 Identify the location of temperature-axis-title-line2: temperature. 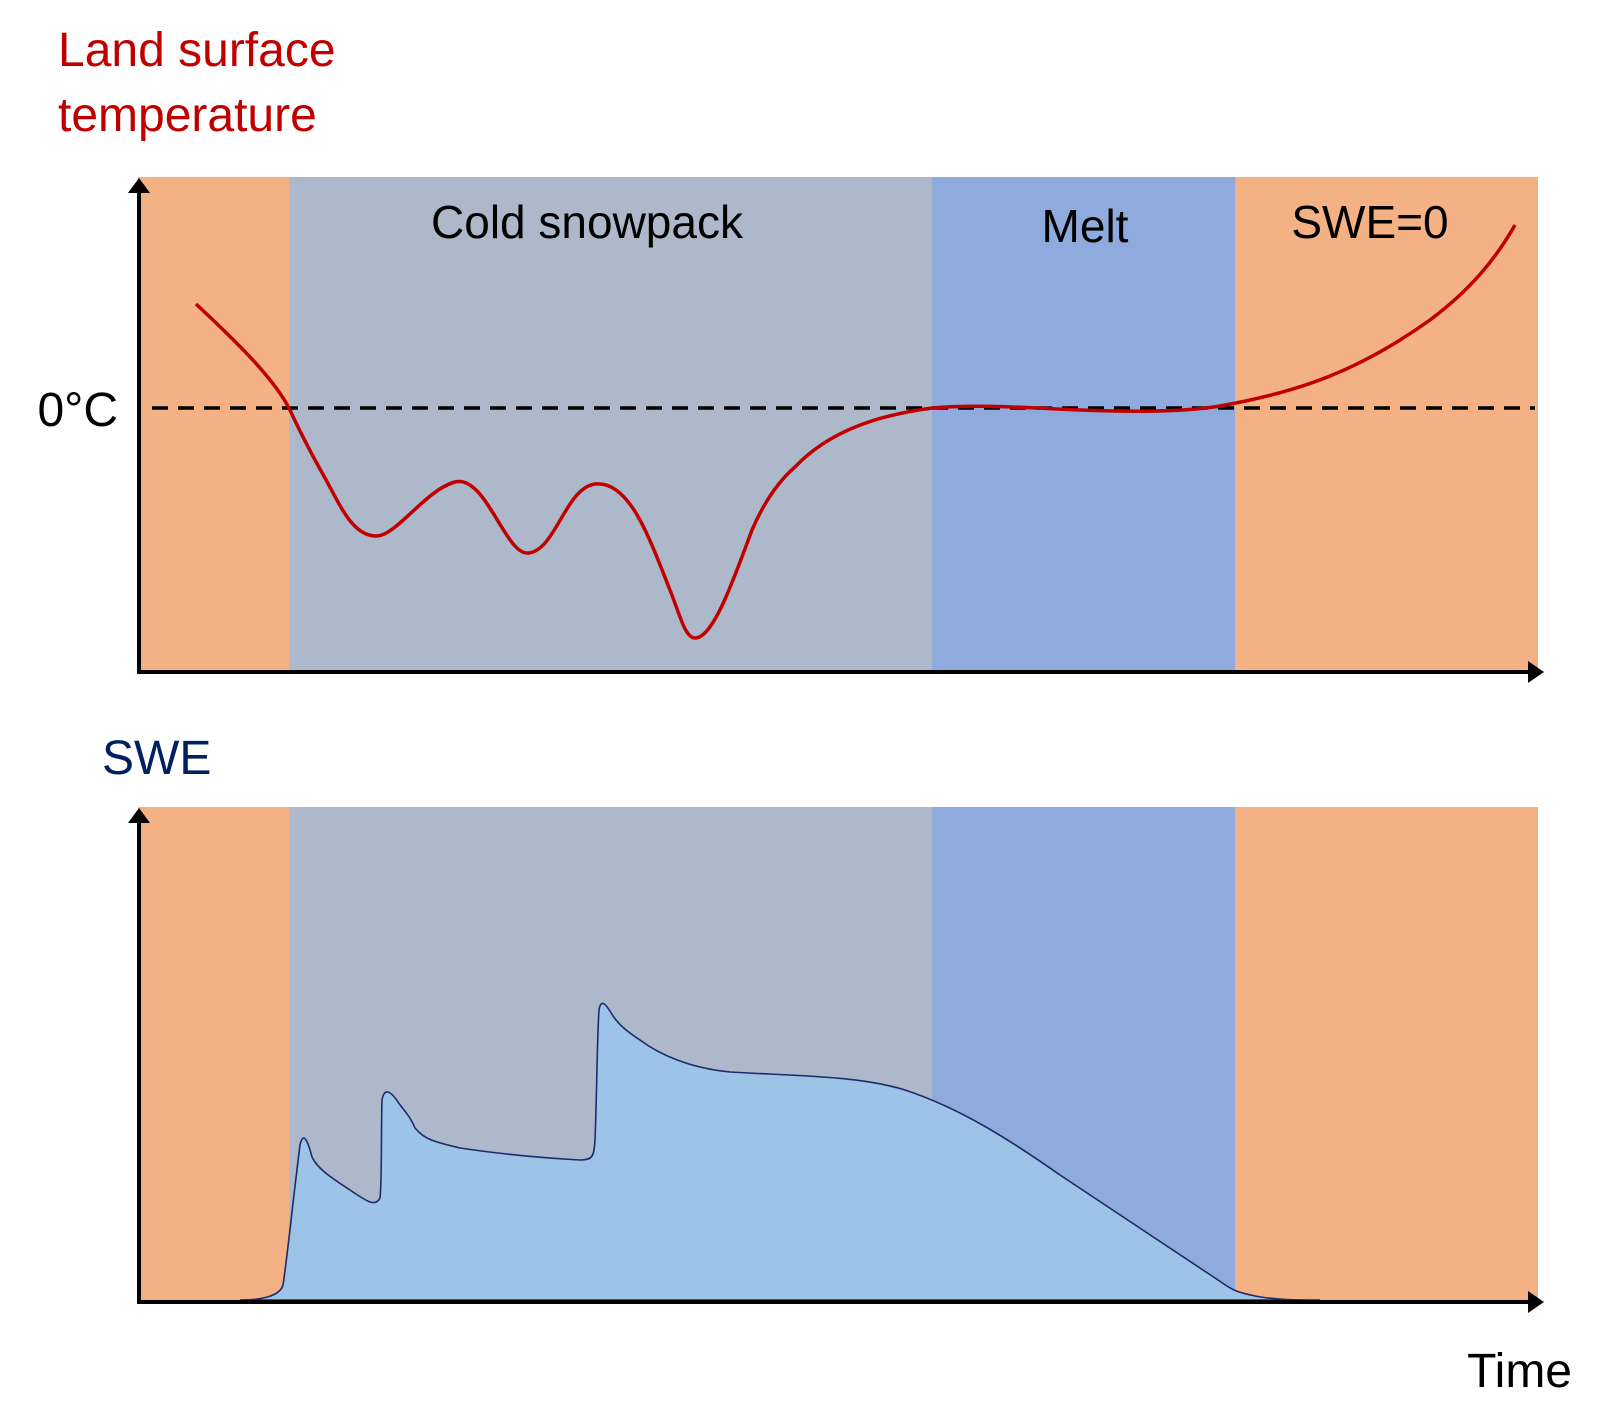
(187, 115).